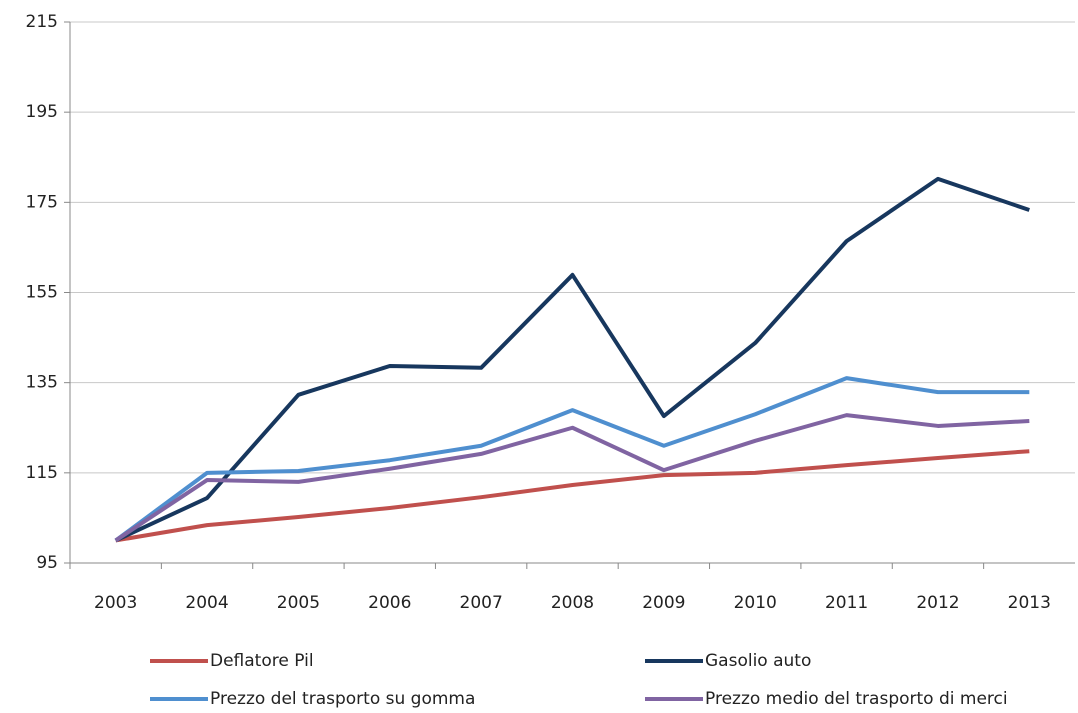 The image size is (1078, 713). Describe the element at coordinates (115, 603) in the screenshot. I see `x-tick-label: 2003` at that location.